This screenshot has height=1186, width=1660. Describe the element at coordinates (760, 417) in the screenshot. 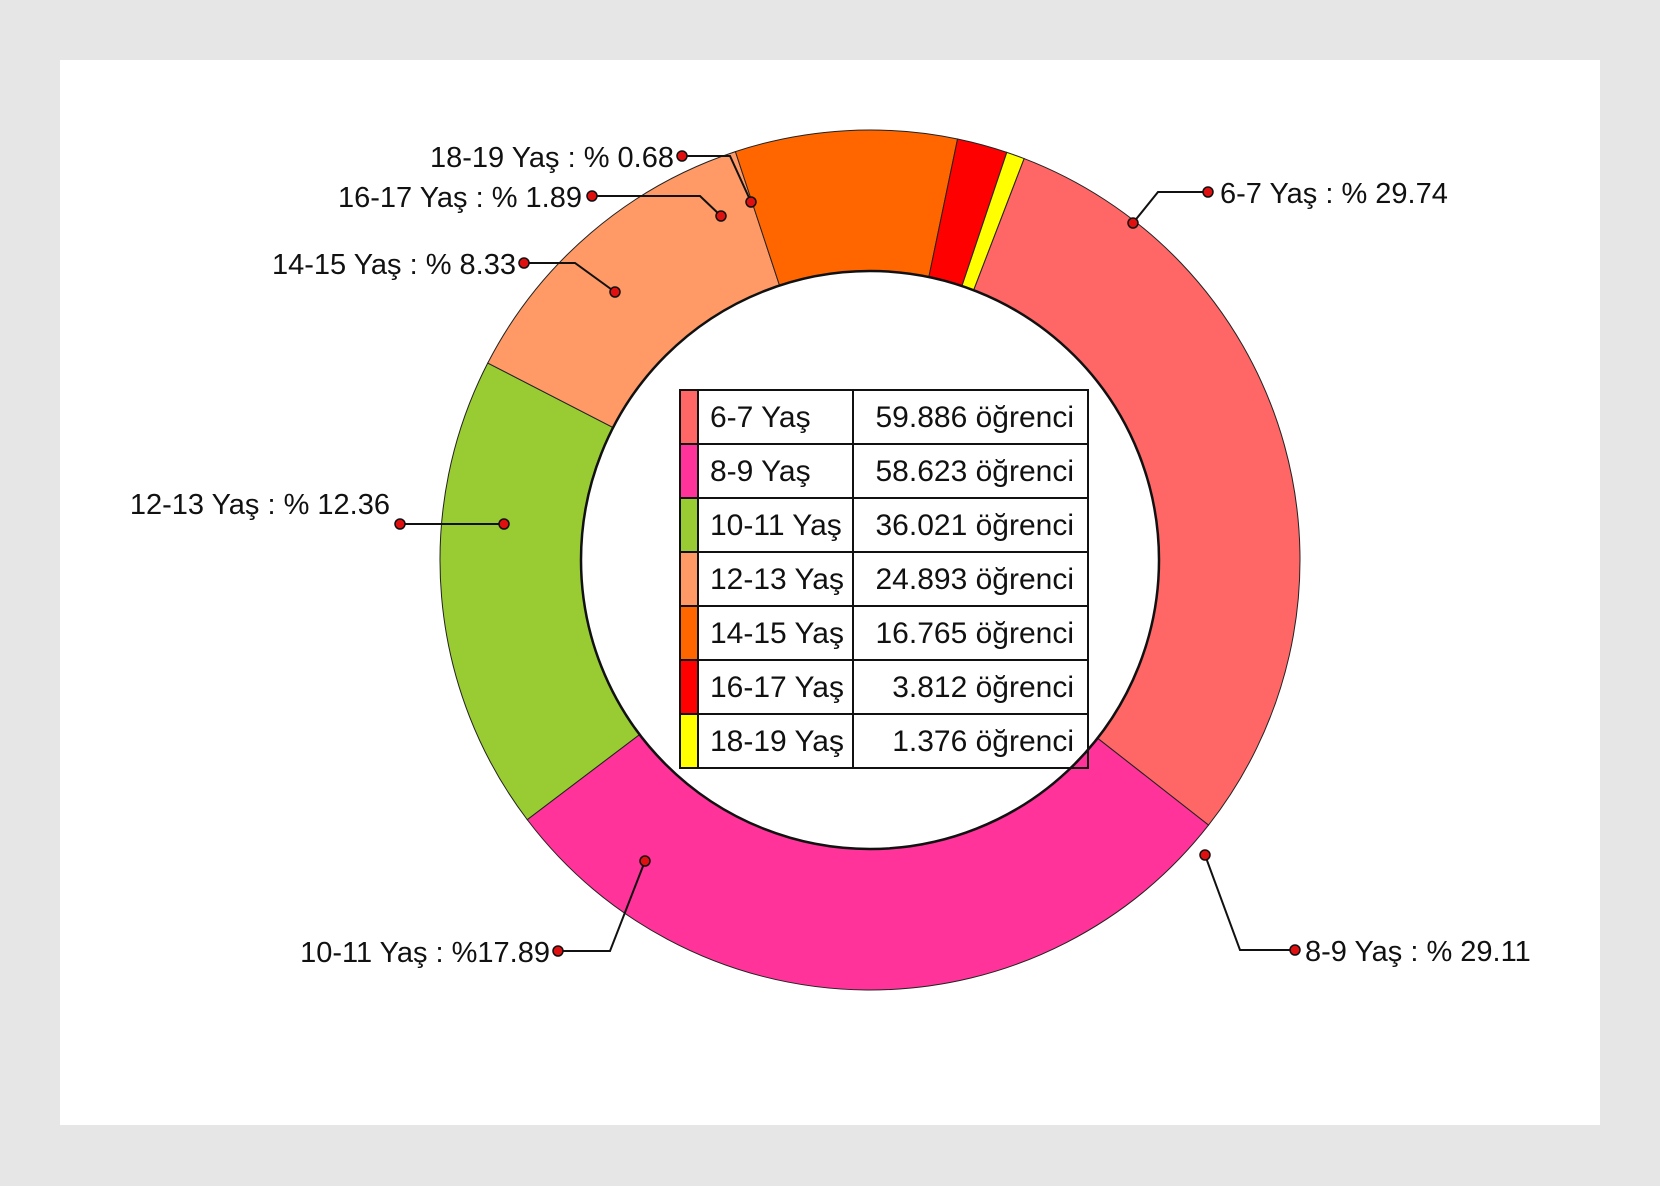

I see `legend-category: 6-7 Yaş` at that location.